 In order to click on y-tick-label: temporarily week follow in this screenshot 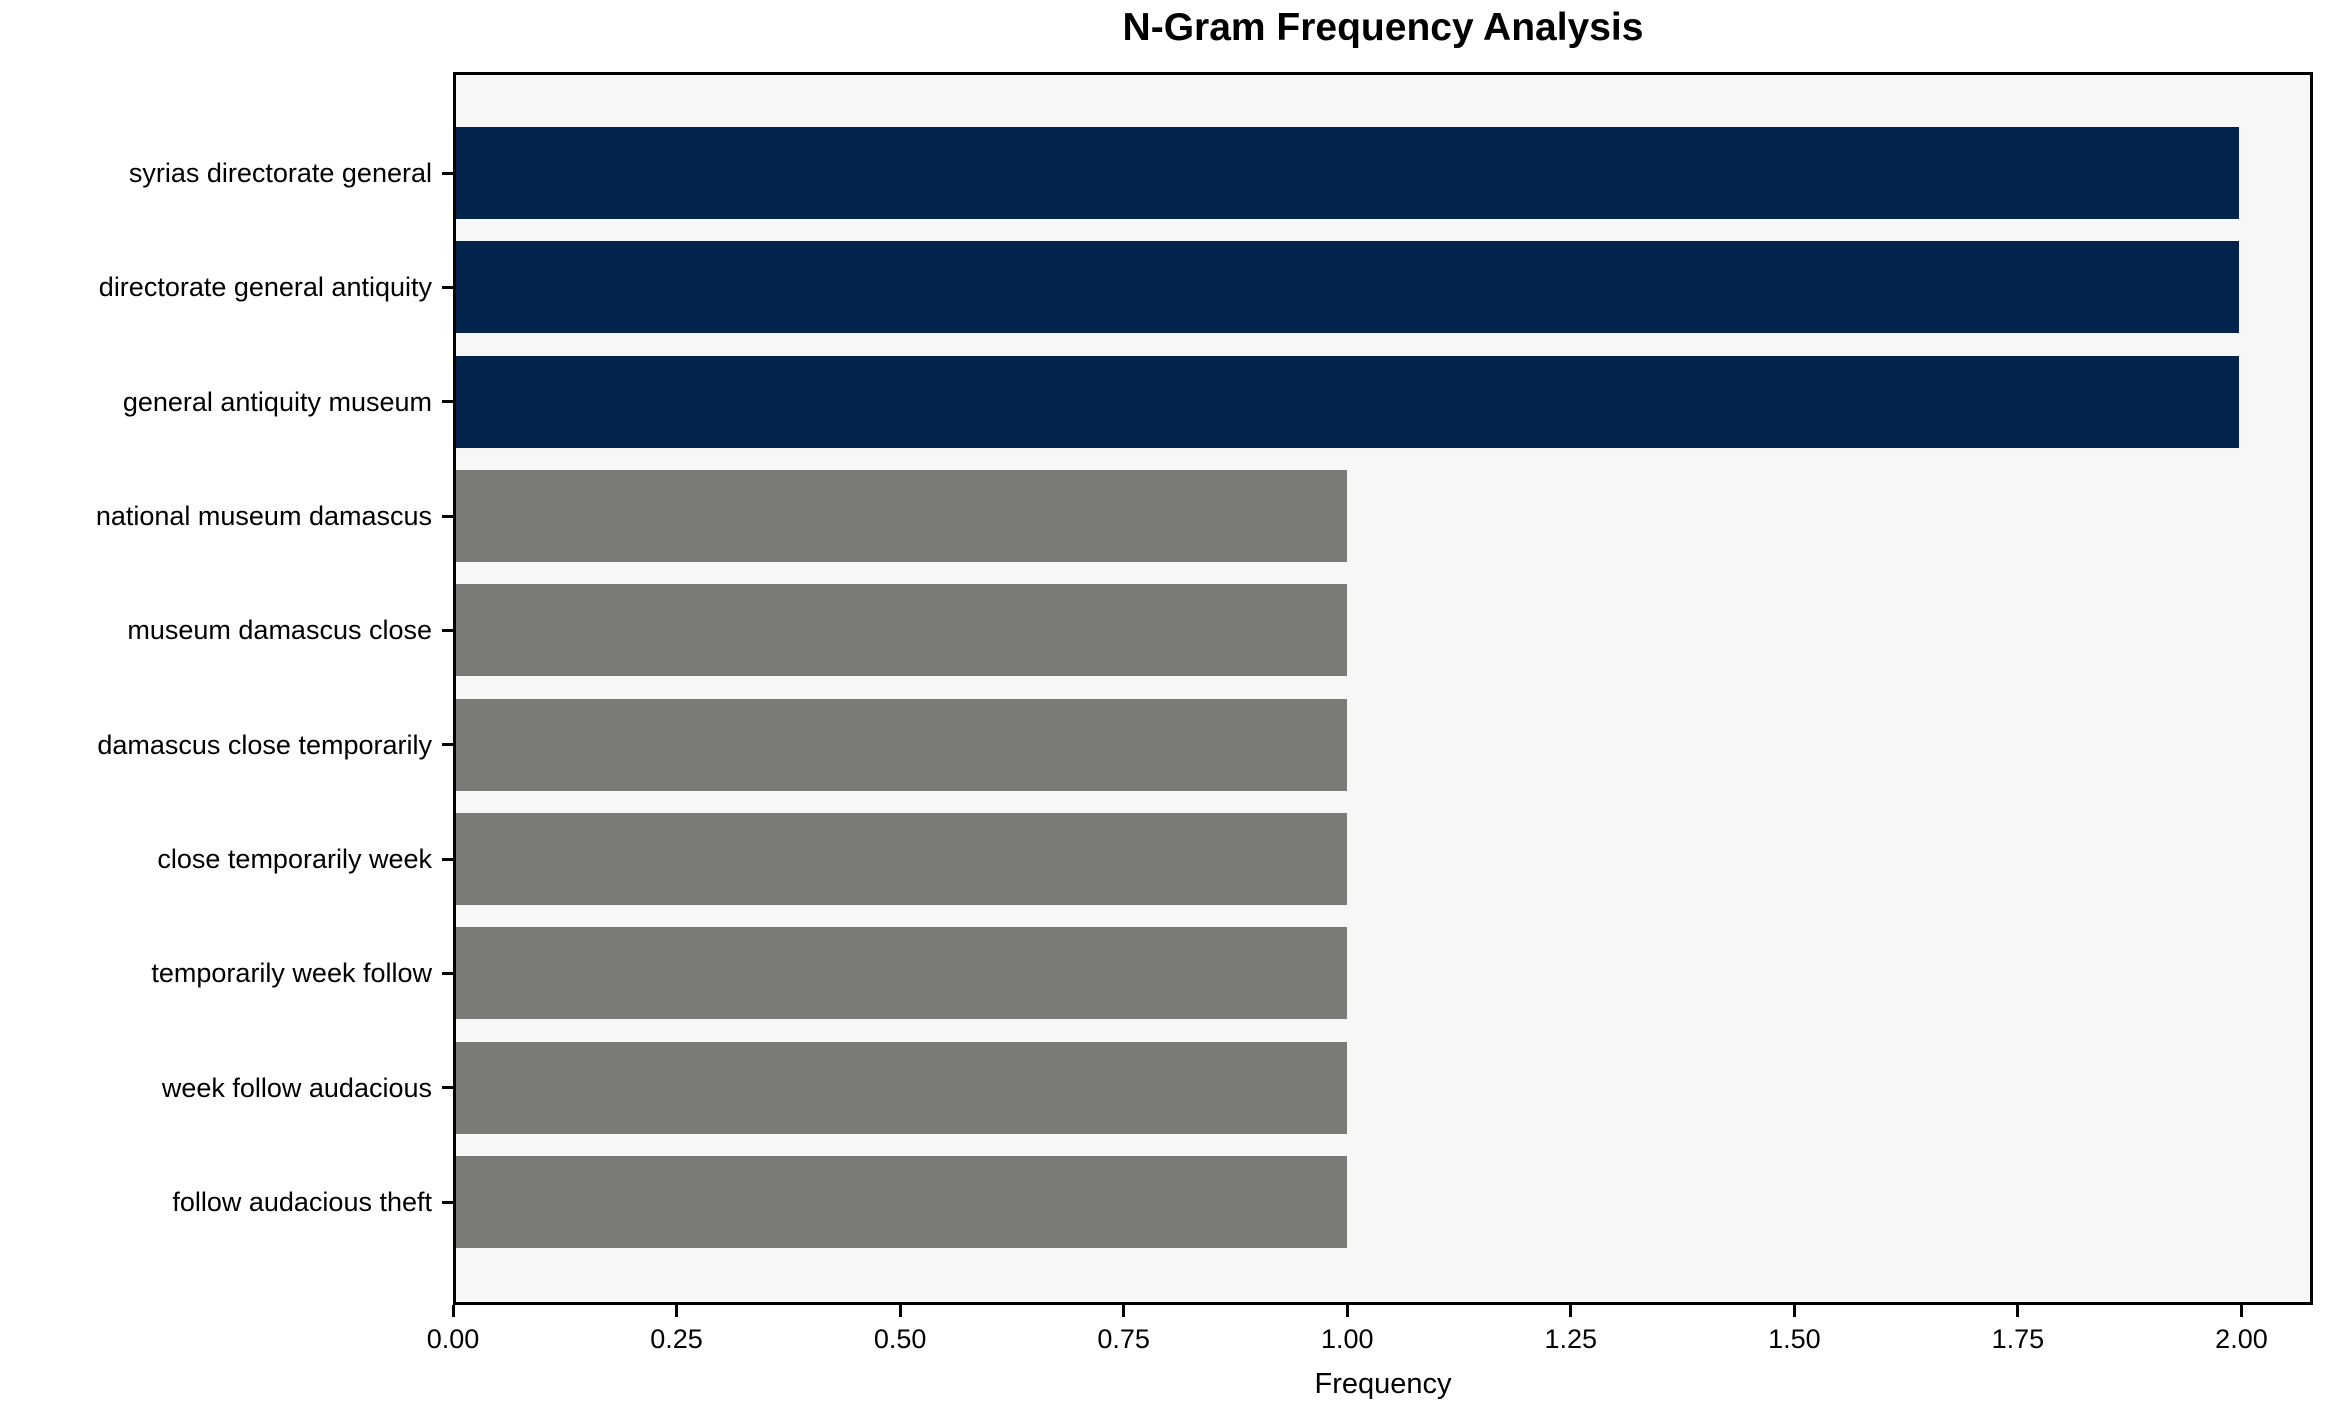, I will do `click(291, 973)`.